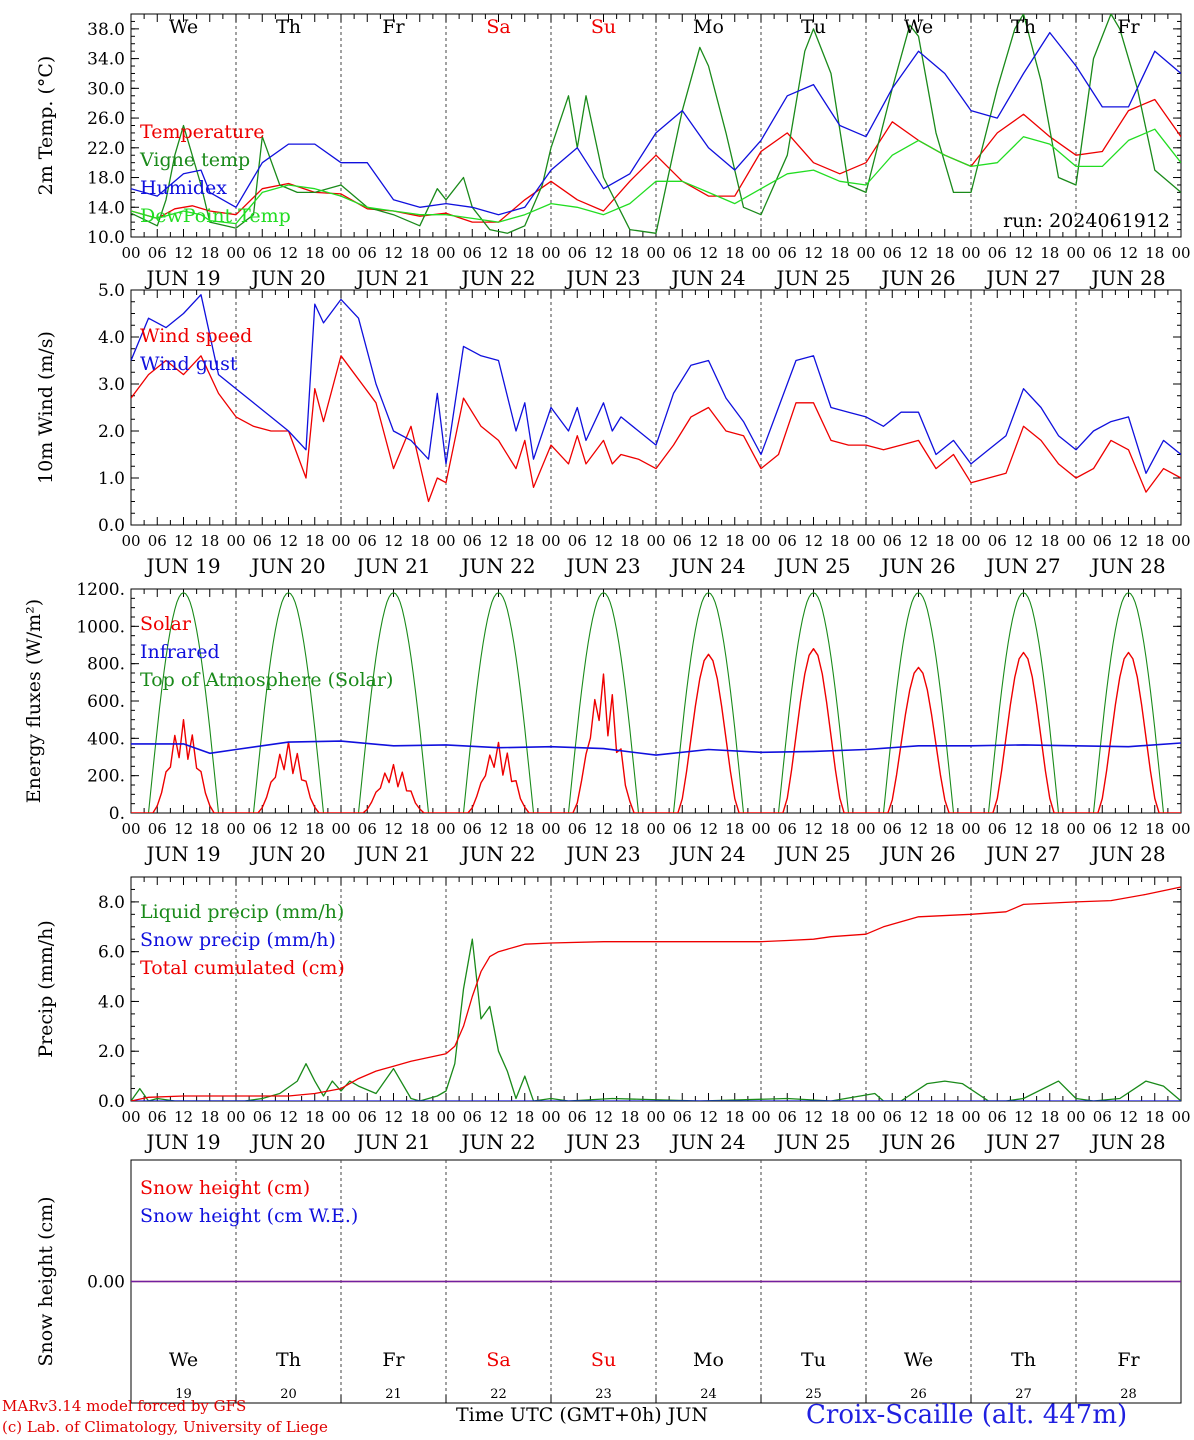 This screenshot has width=1194, height=1440. What do you see at coordinates (182, 854) in the screenshot?
I see `date-tick-label: JUN 19` at bounding box center [182, 854].